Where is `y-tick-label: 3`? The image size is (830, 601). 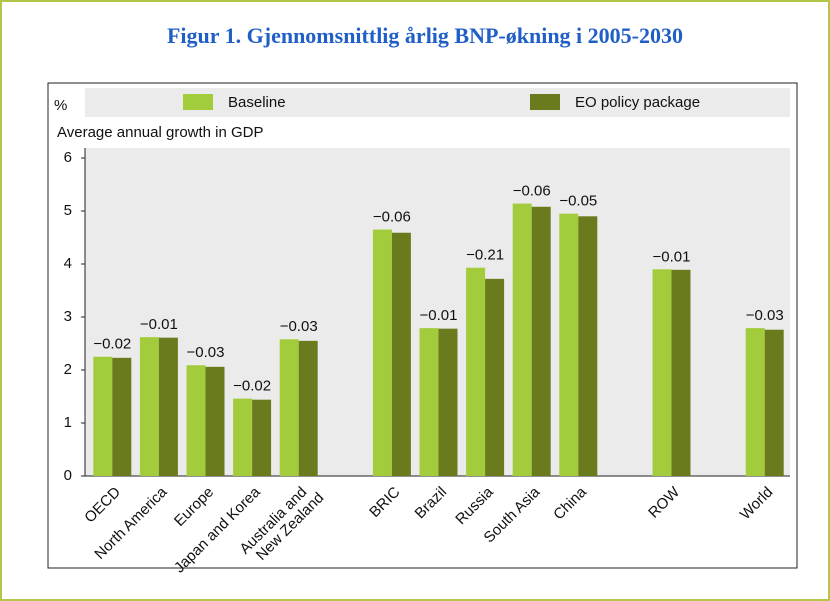 y-tick-label: 3 is located at coordinates (68, 316).